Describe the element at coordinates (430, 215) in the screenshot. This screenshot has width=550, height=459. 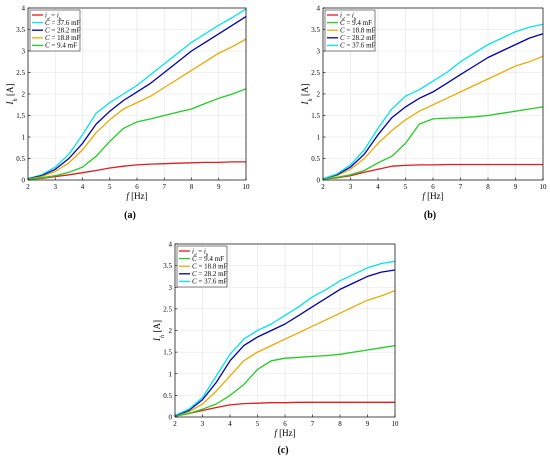
I see `panel-caption: (b)` at that location.